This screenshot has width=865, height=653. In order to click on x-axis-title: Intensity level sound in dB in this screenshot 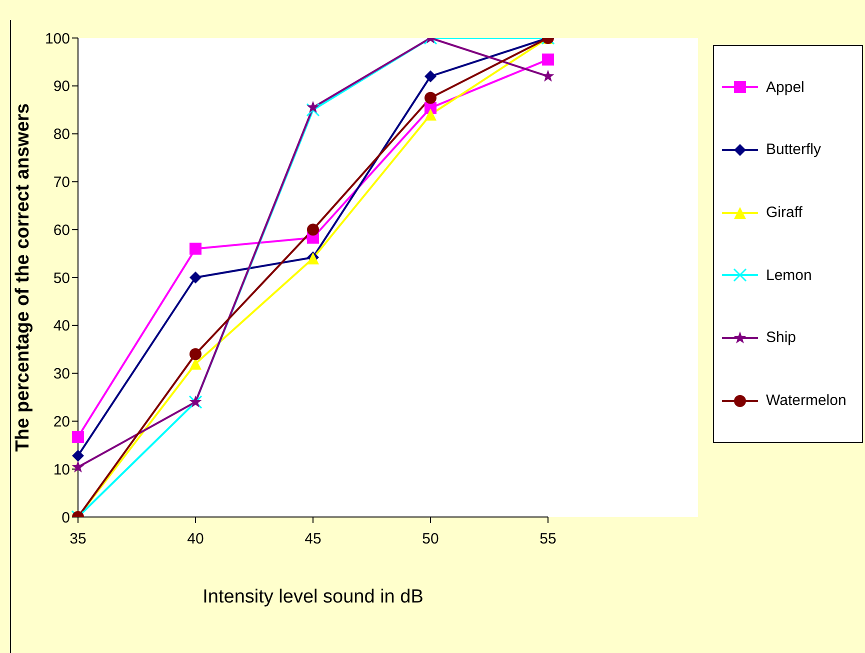, I will do `click(313, 597)`.